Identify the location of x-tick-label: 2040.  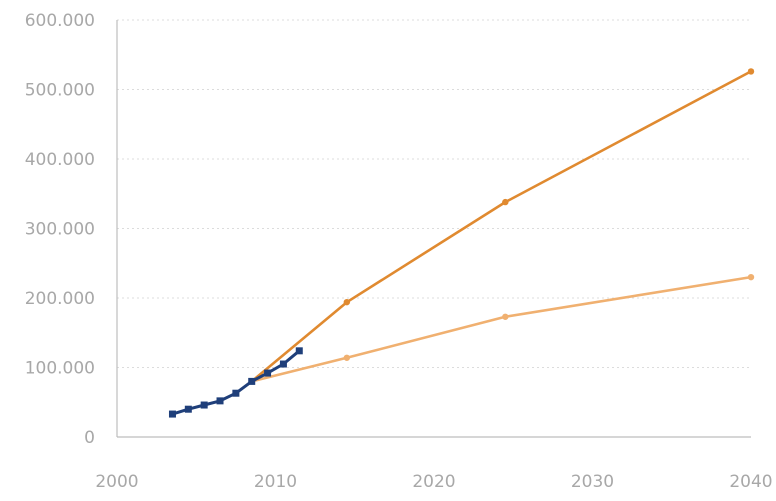
(750, 482).